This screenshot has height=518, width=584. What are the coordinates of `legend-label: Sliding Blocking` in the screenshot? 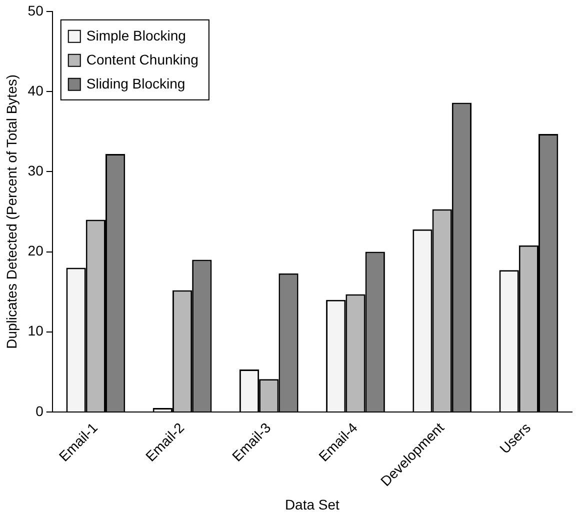 It's located at (136, 83).